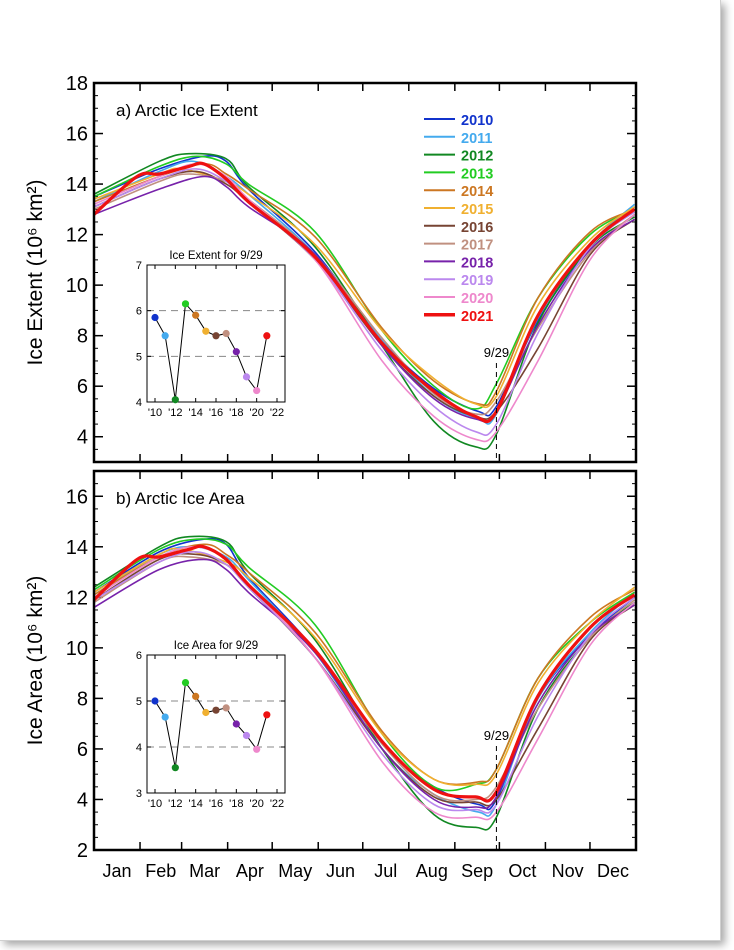  Describe the element at coordinates (477, 228) in the screenshot. I see `legend-label: 2016` at that location.